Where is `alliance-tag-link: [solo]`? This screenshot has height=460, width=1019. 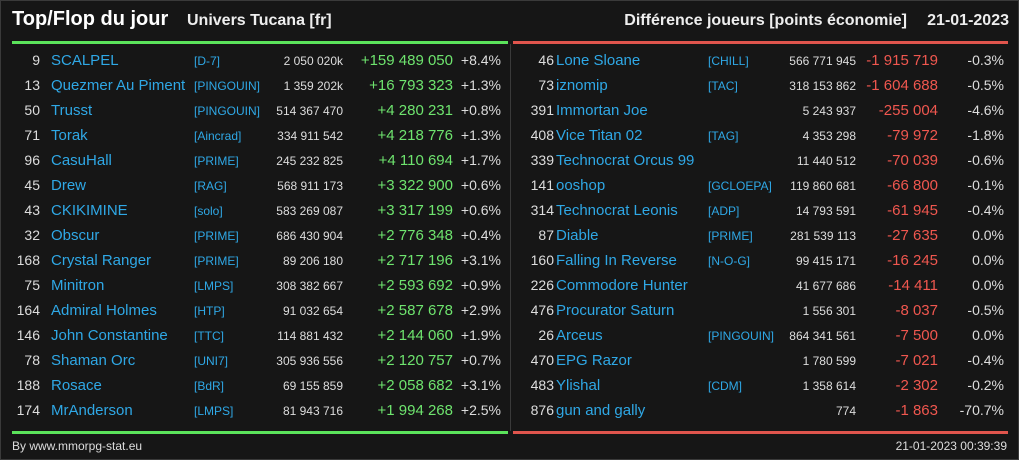 alliance-tag-link: [solo] is located at coordinates (208, 211).